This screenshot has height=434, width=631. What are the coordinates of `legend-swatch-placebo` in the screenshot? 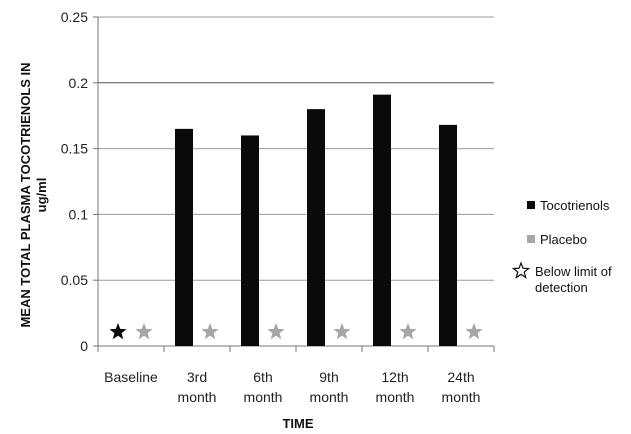 It's located at (531, 239).